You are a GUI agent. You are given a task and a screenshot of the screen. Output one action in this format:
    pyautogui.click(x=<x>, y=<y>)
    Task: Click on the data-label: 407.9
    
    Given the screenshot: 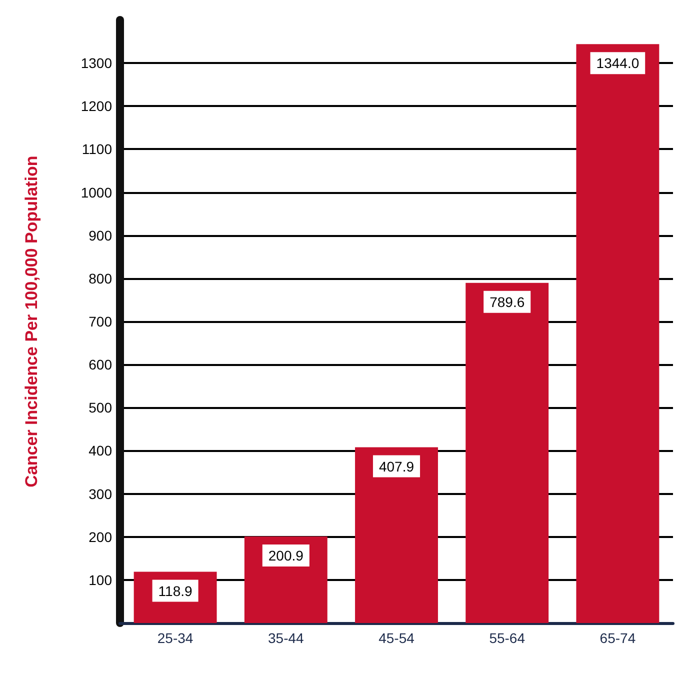 What is the action you would take?
    pyautogui.click(x=396, y=466)
    